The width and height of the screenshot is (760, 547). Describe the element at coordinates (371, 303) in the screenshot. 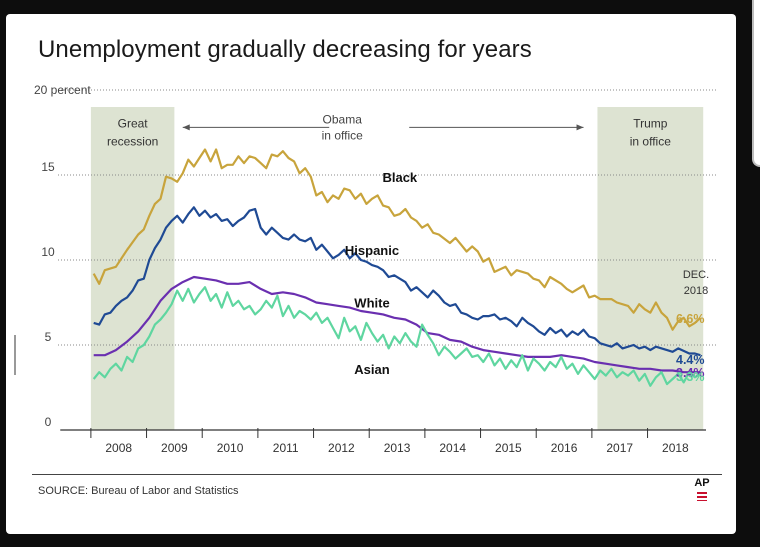

I see `series-name-white: White` at that location.